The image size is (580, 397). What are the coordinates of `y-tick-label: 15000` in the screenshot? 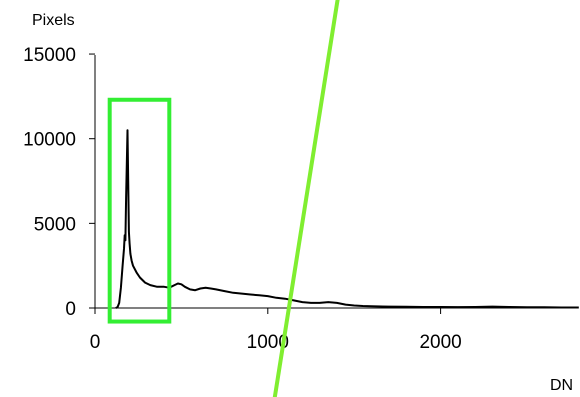 It's located at (49, 55).